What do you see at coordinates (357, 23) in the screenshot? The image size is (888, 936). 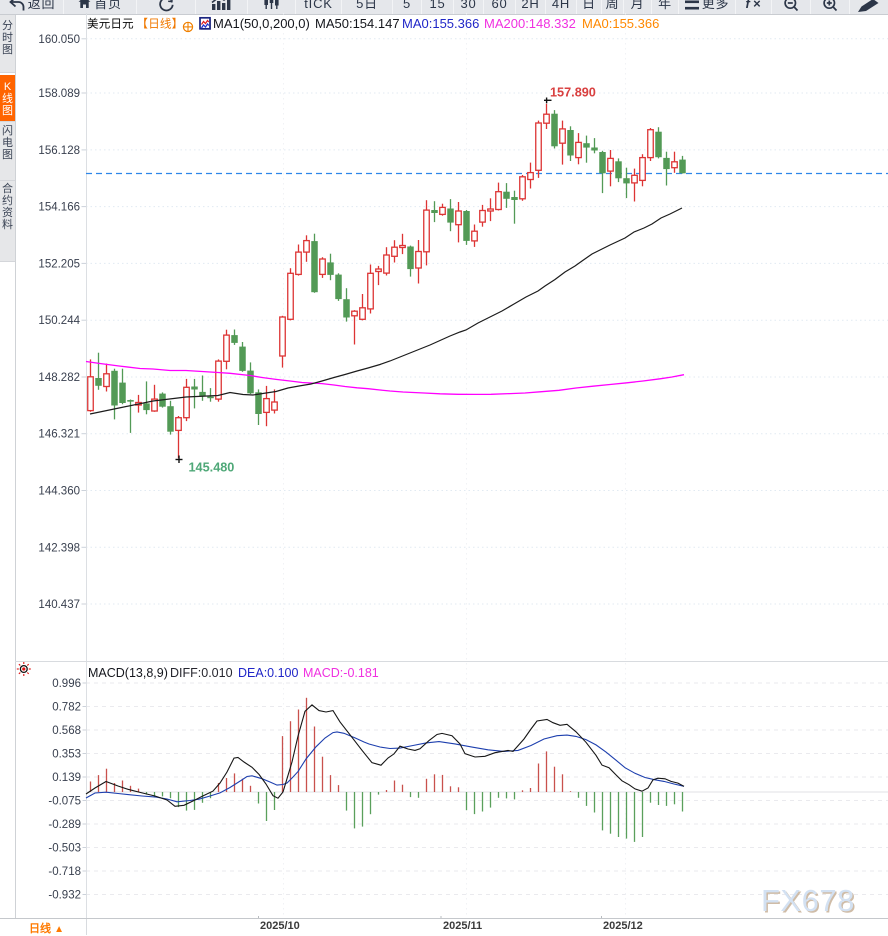 I see `svg-text: MA50:154.147` at bounding box center [357, 23].